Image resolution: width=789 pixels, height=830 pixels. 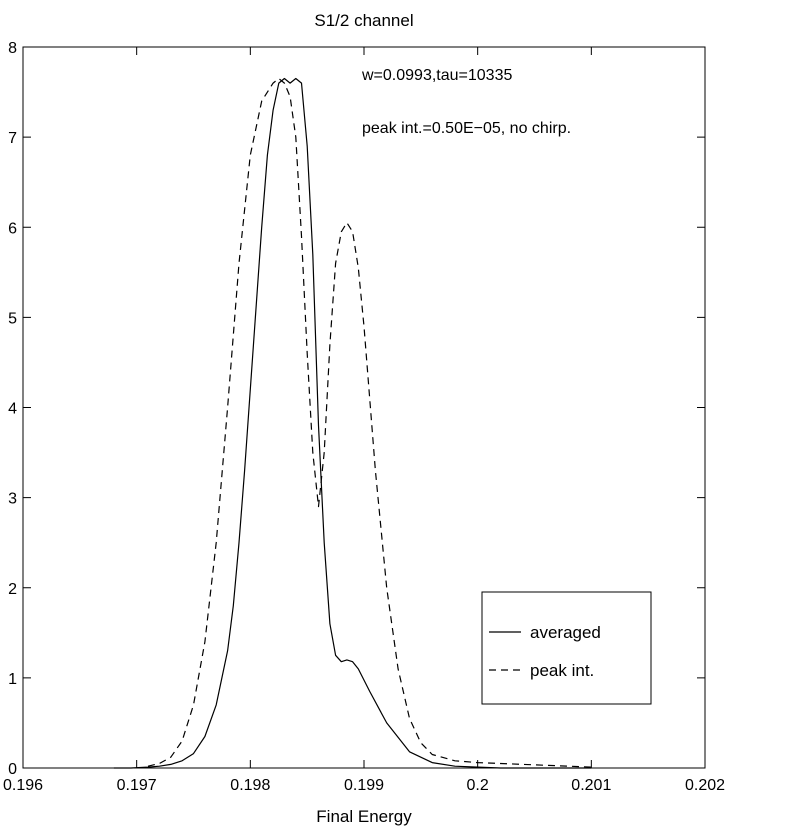 What do you see at coordinates (12, 138) in the screenshot?
I see `y-tick-label: 7` at bounding box center [12, 138].